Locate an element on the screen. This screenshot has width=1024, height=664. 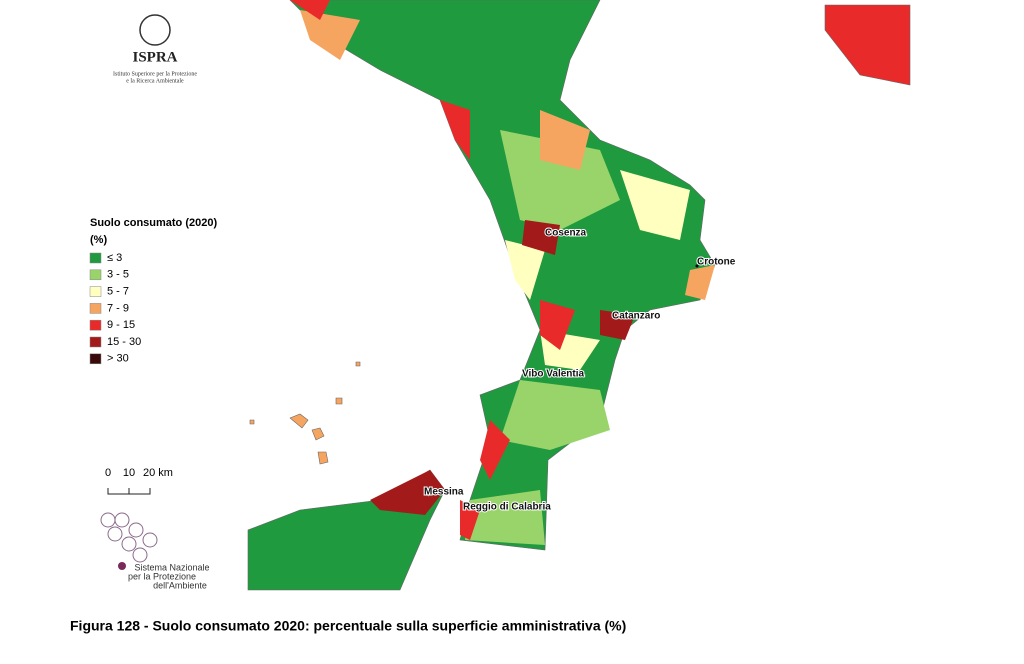
legend-label: 5 - 7 is located at coordinates (118, 292).